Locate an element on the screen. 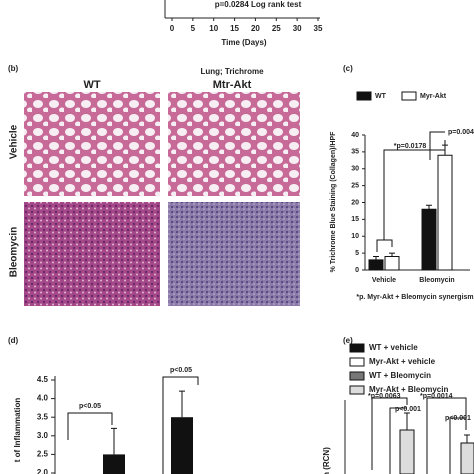 The width and height of the screenshot is (474, 474). y-tick-label: 0 is located at coordinates (357, 270).